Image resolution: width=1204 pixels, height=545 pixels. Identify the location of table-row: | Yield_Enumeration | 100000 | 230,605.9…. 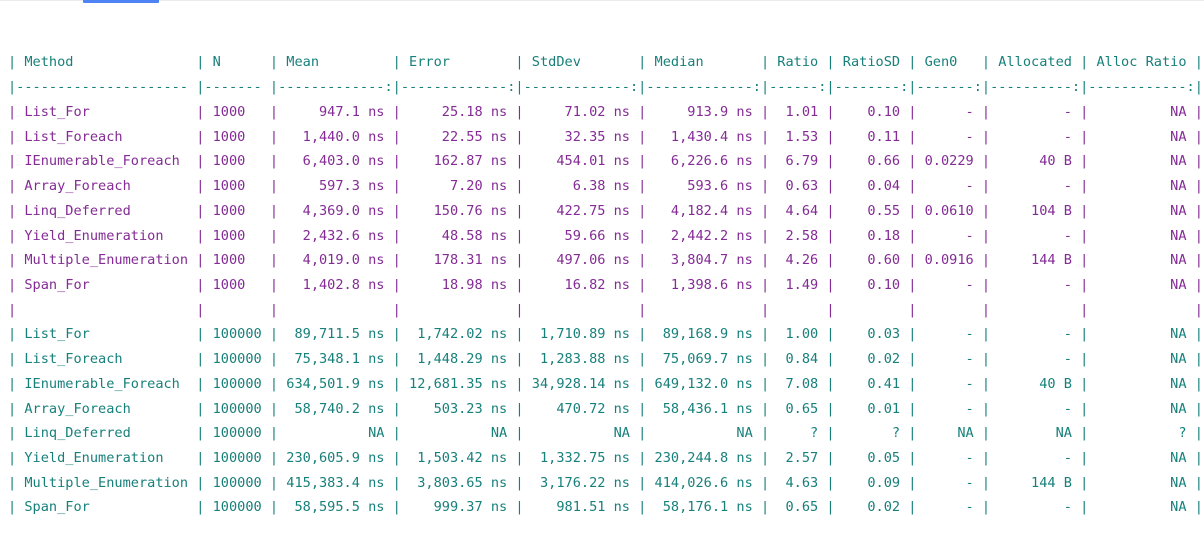
(605, 457).